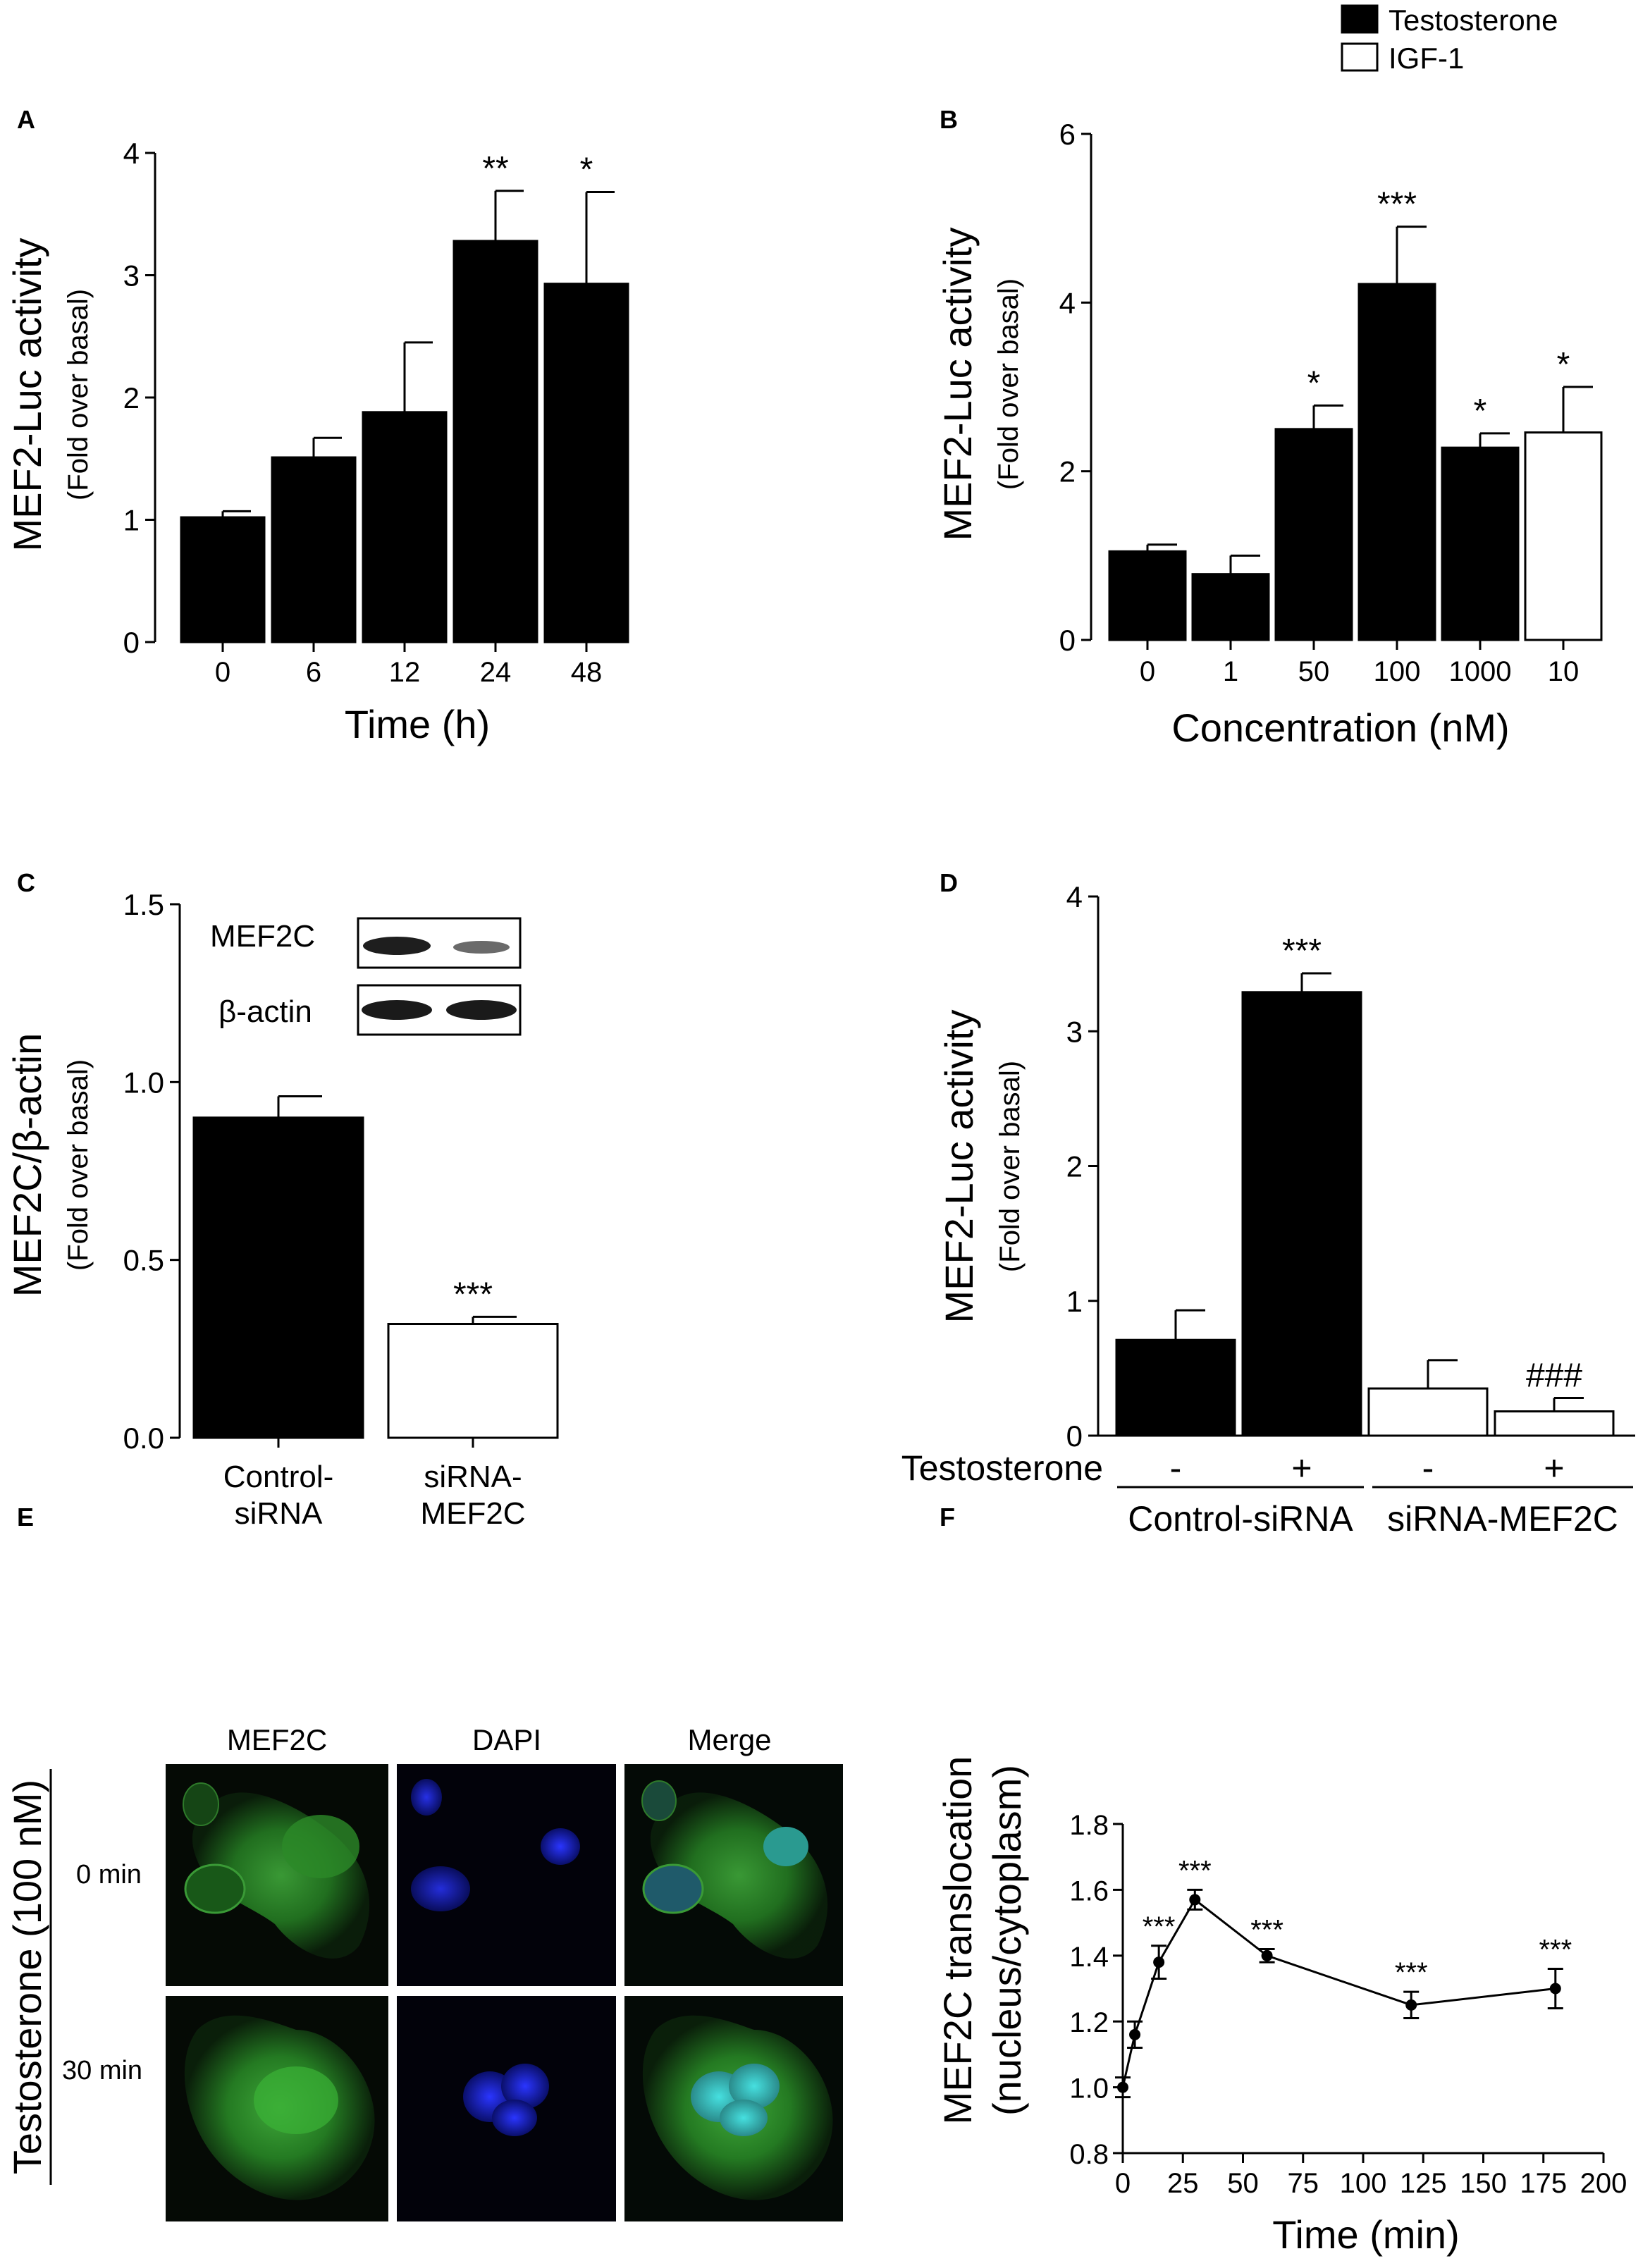 The width and height of the screenshot is (1650, 2268). Describe the element at coordinates (1176, 1468) in the screenshot. I see `panel-d-category-label-0: -` at that location.